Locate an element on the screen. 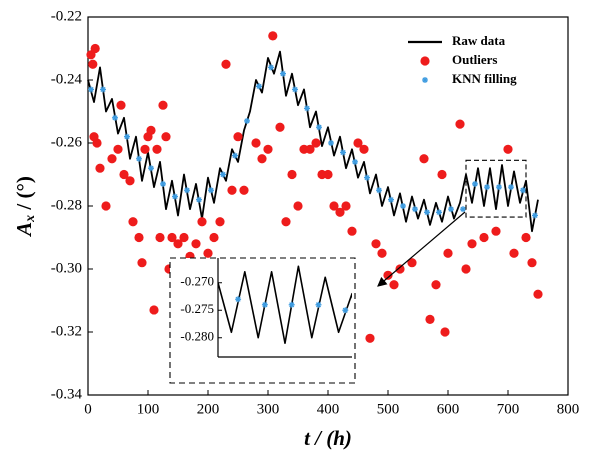  legend-label: Outliers is located at coordinates (475, 59).